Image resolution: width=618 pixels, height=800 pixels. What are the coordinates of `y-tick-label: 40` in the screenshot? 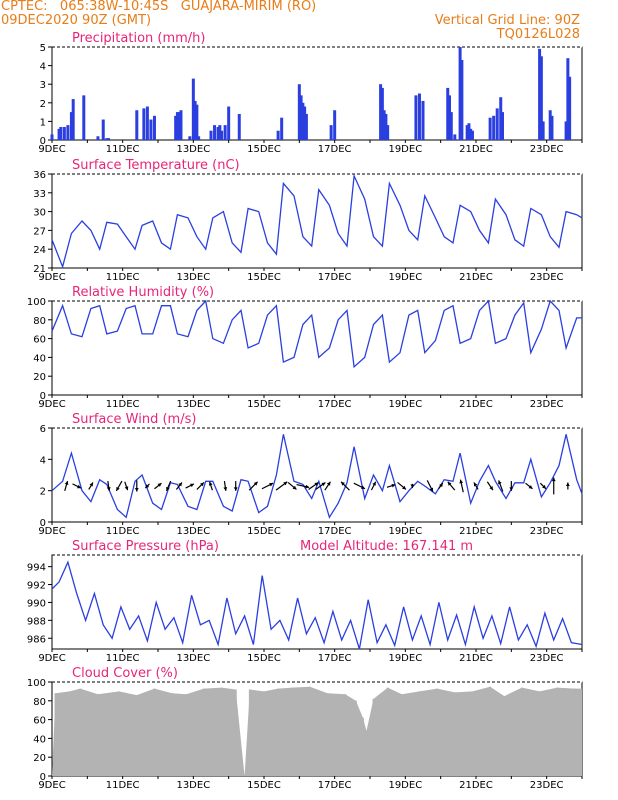 It's located at (39, 358).